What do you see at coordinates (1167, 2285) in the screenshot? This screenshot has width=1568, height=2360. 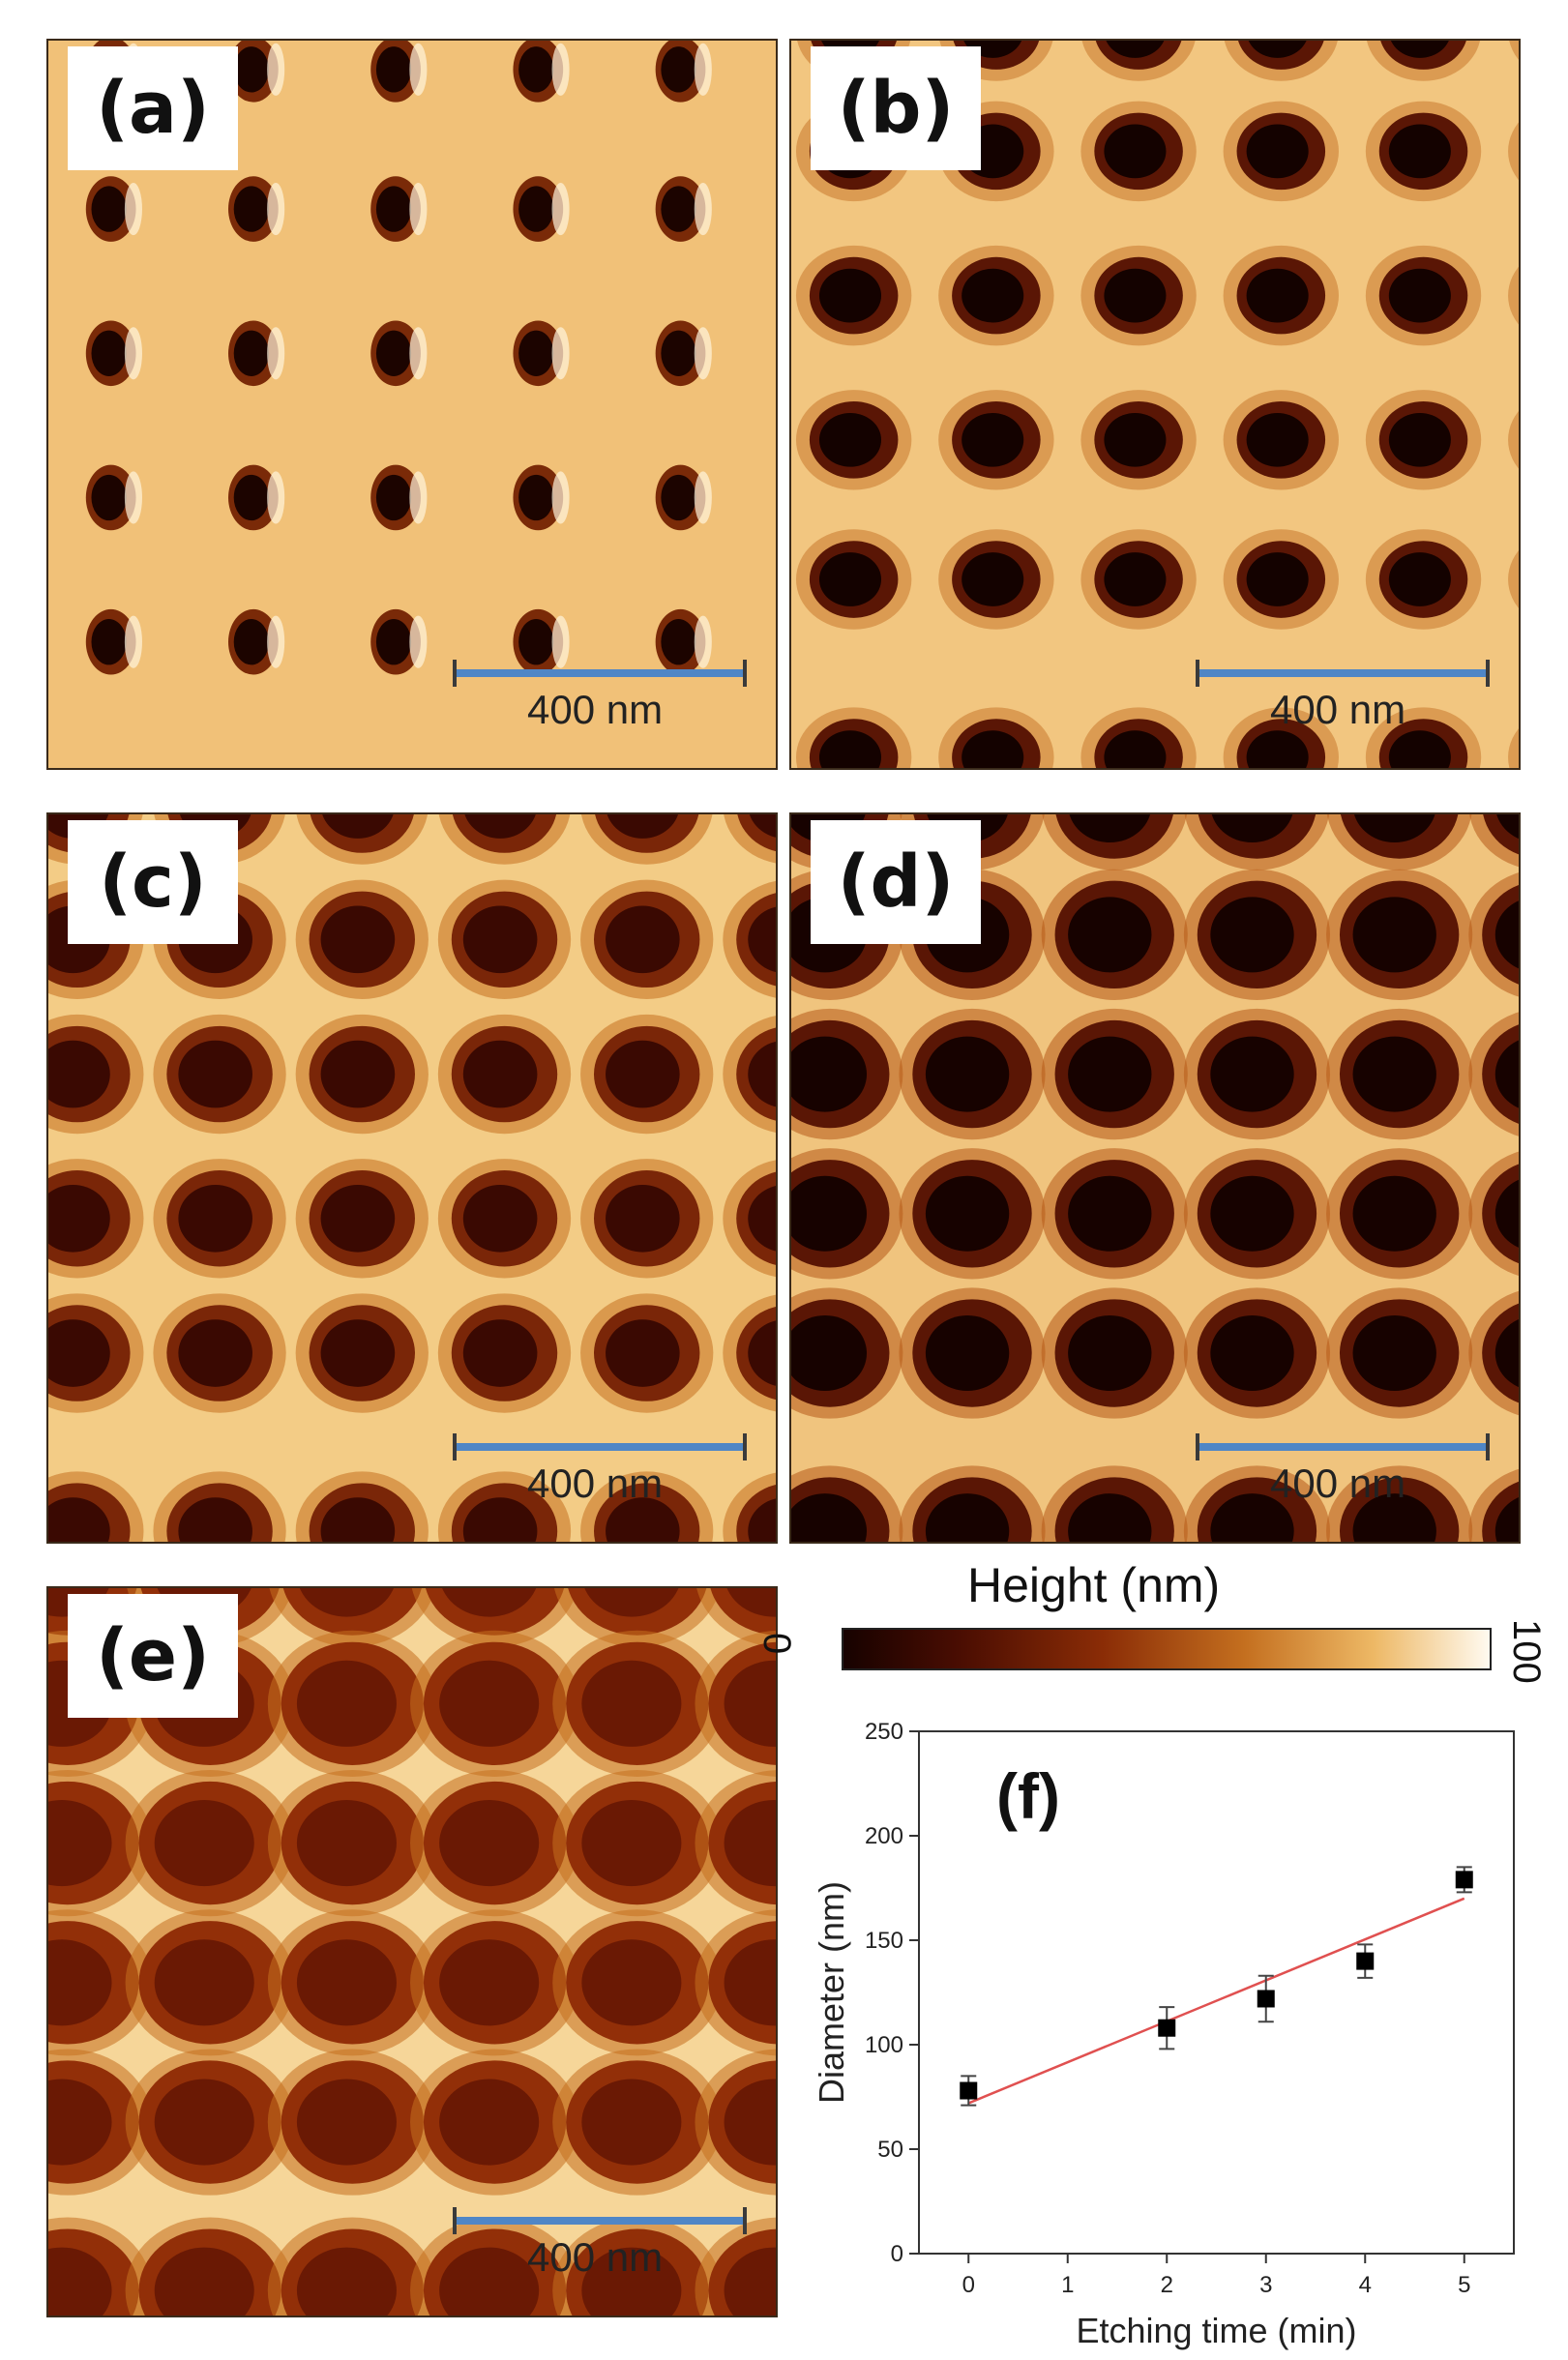 I see `x-tick-label: 2` at bounding box center [1167, 2285].